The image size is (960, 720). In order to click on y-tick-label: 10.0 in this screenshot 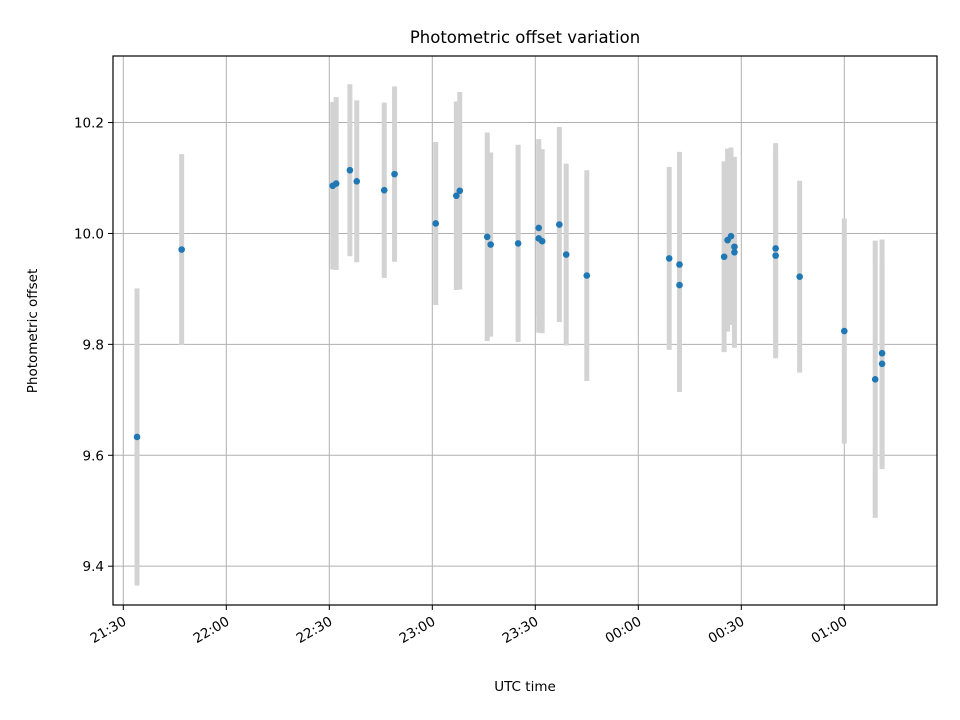, I will do `click(89, 234)`.